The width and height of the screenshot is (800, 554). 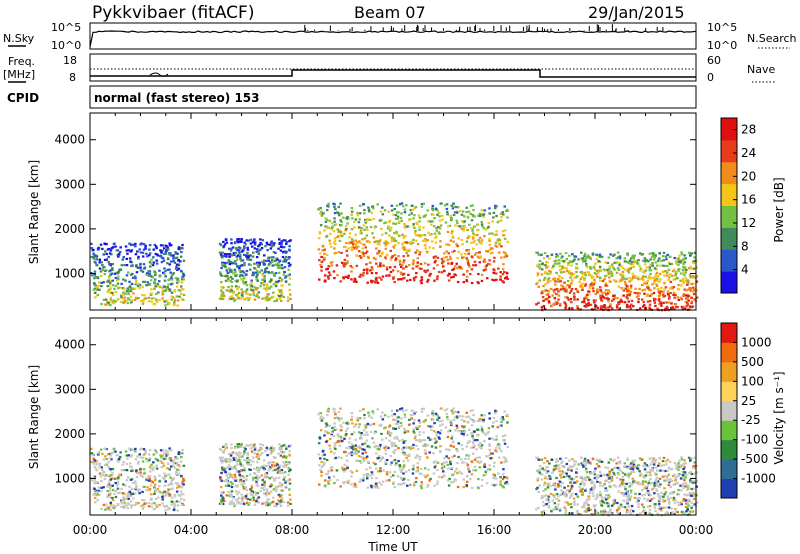 What do you see at coordinates (748, 176) in the screenshot?
I see `colorbar-tick-label: 20` at bounding box center [748, 176].